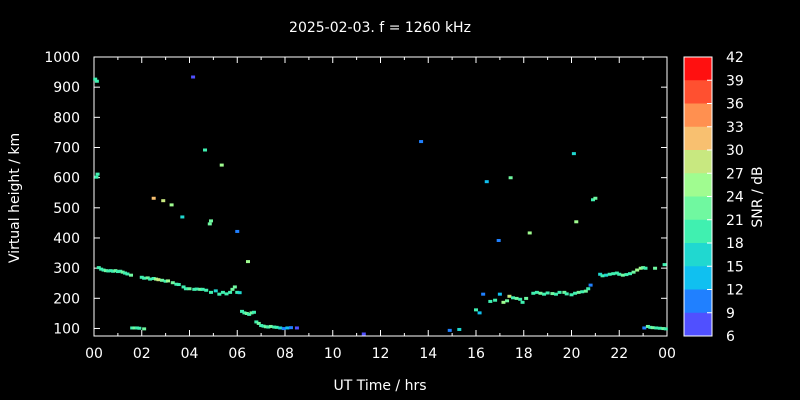 This screenshot has height=400, width=800. Describe the element at coordinates (142, 354) in the screenshot. I see `x-tick-label: 02` at that location.